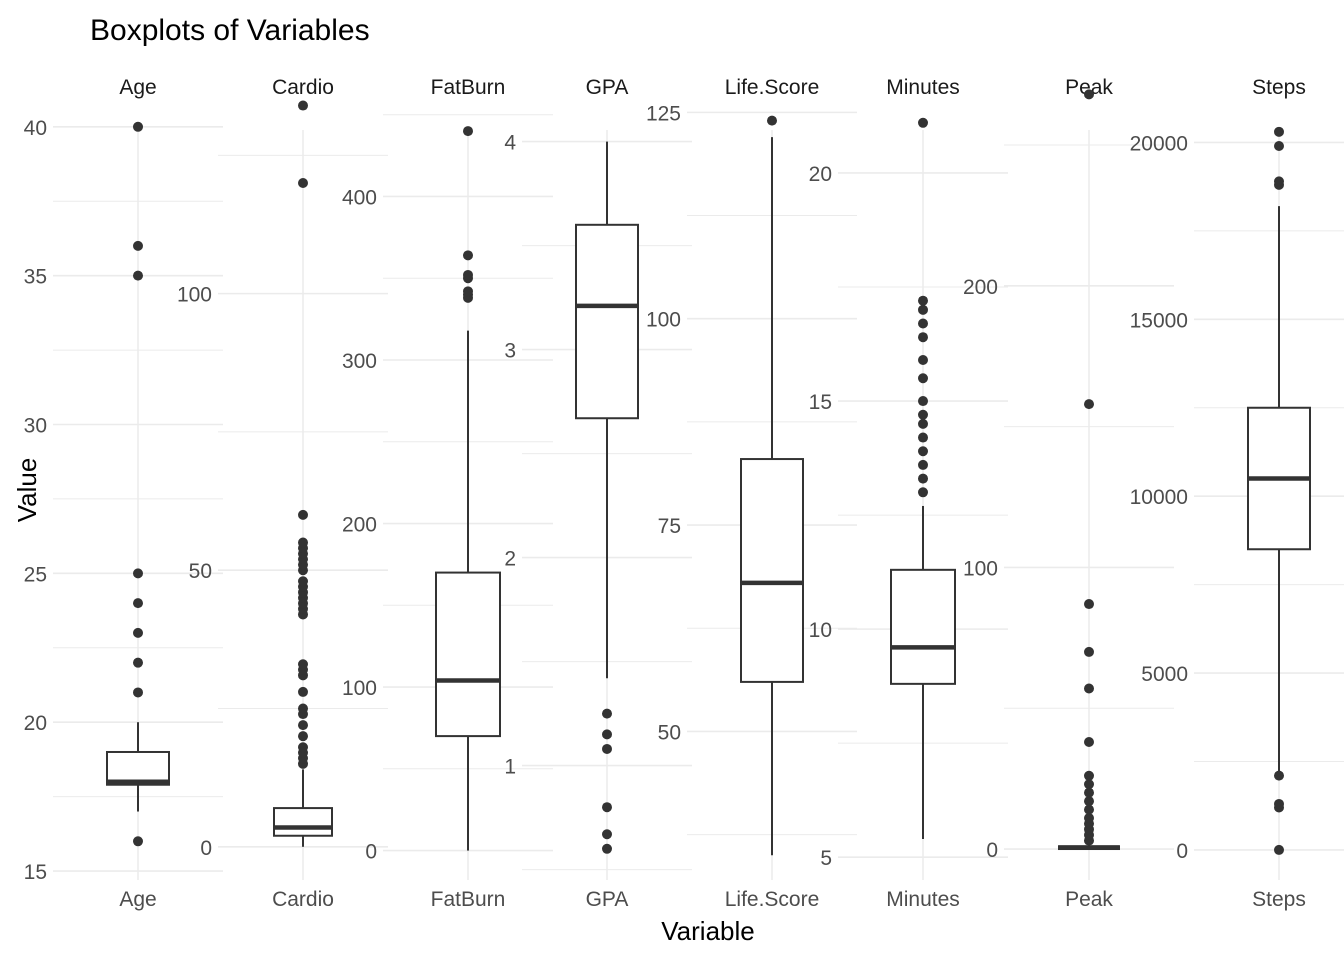  I want to click on y-axis-label: Value, so click(27, 490).